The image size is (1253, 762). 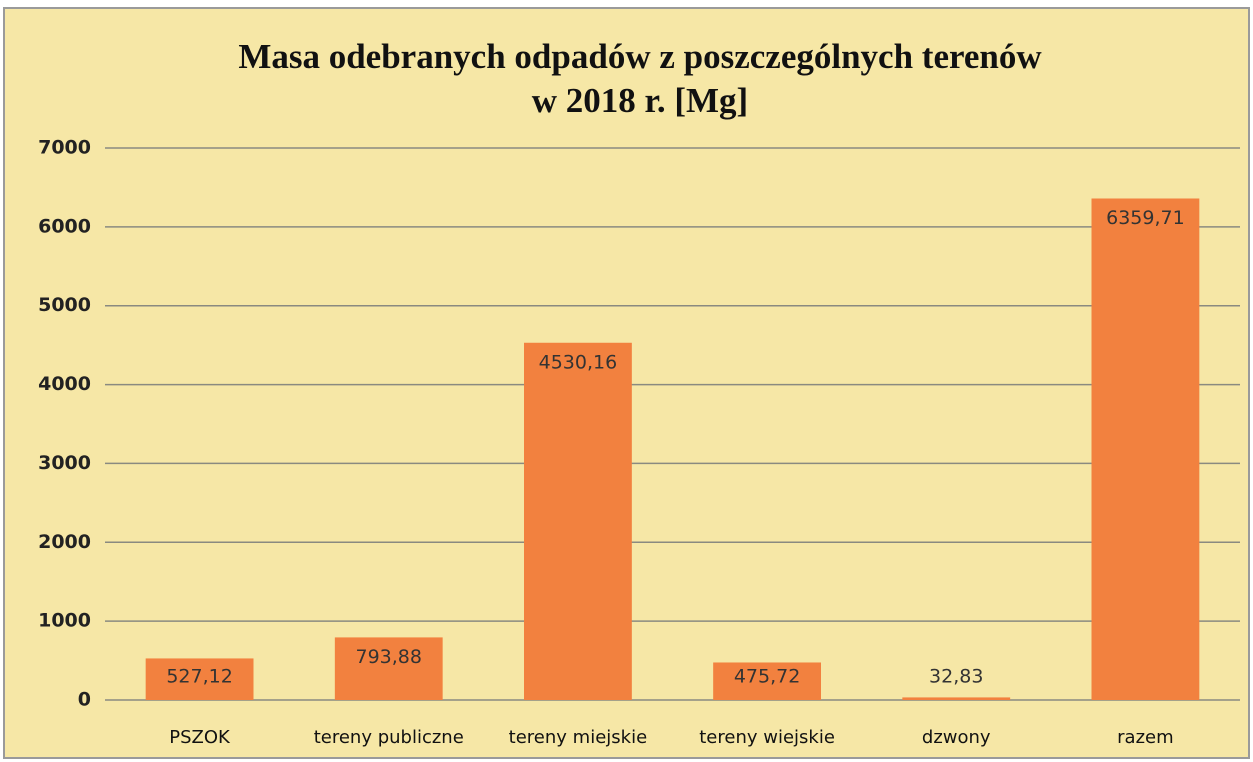 I want to click on y-tick-label: 5000, so click(x=64, y=305).